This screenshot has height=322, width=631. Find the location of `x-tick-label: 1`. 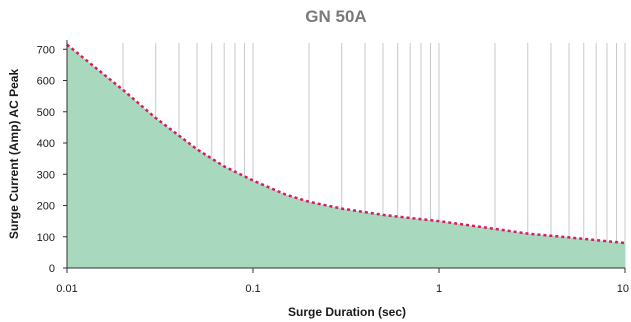

x-tick-label: 1 is located at coordinates (439, 289).